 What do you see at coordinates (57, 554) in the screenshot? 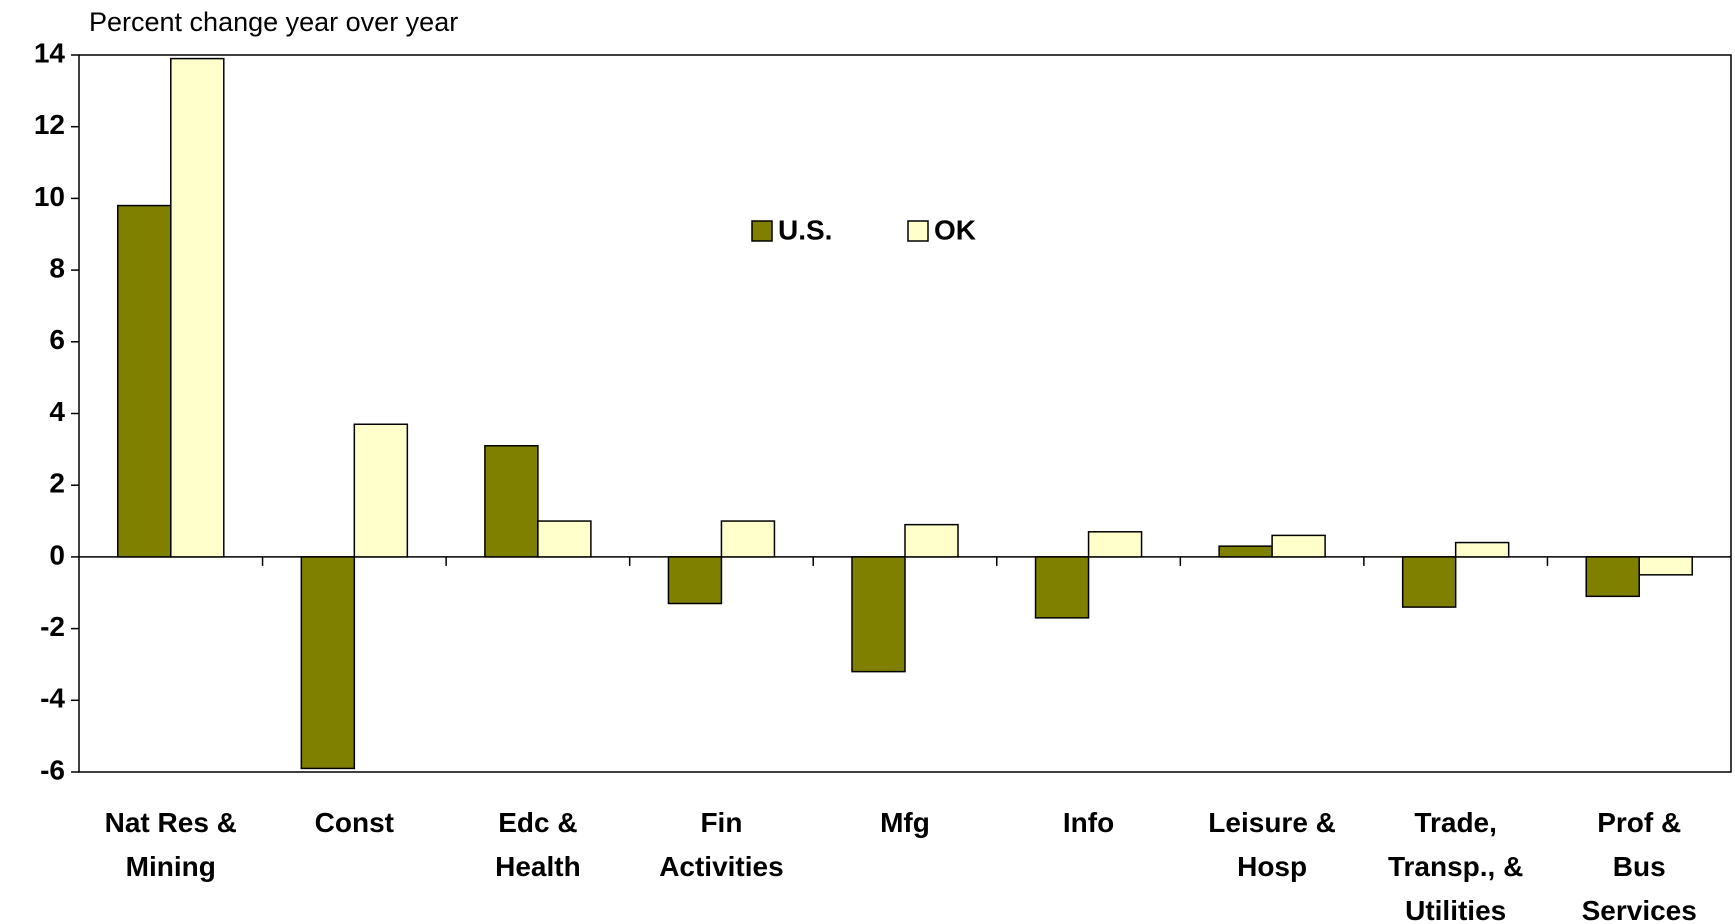
I see `y-tick-label: 0` at bounding box center [57, 554].